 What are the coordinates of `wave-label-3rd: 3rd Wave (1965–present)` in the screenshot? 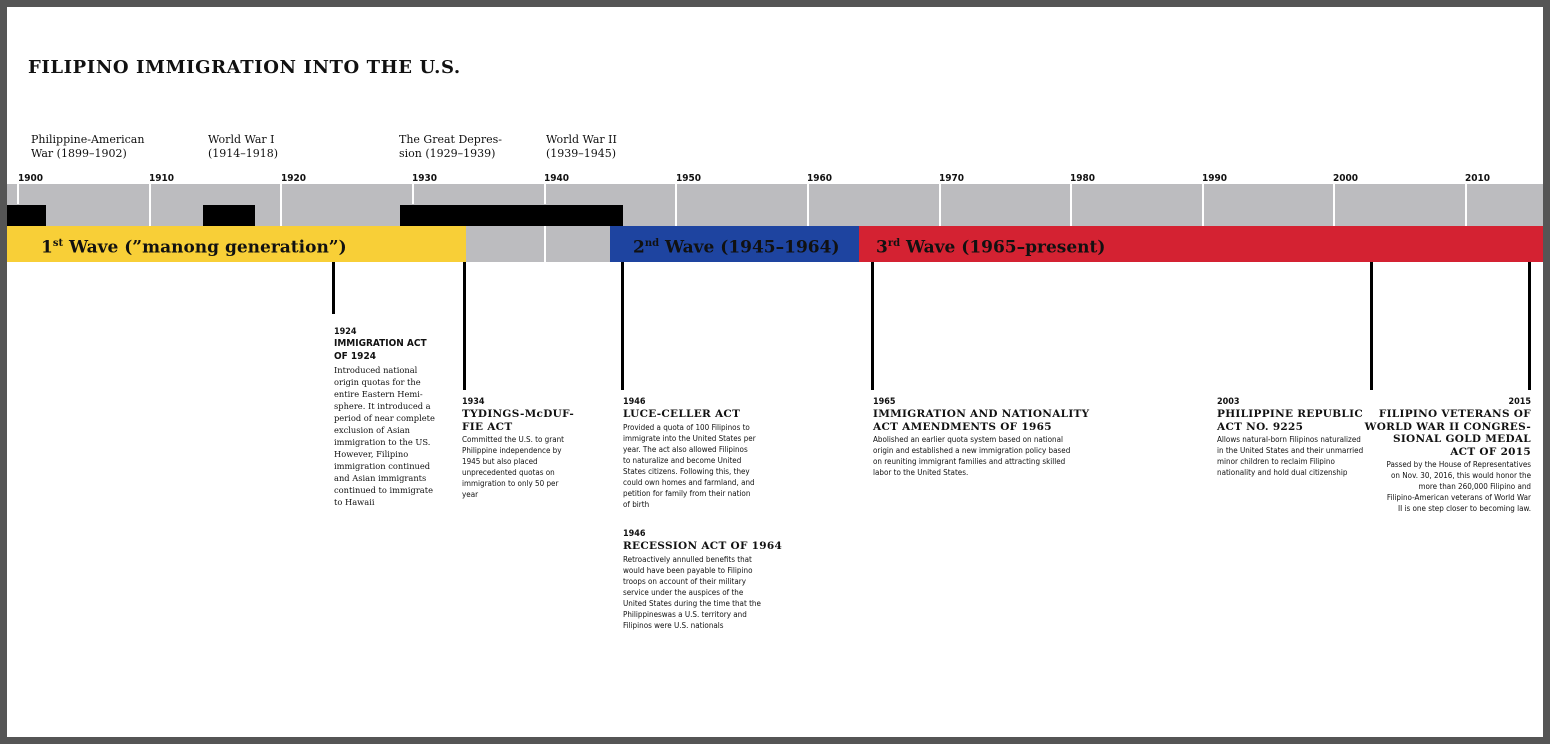 It's located at (991, 247).